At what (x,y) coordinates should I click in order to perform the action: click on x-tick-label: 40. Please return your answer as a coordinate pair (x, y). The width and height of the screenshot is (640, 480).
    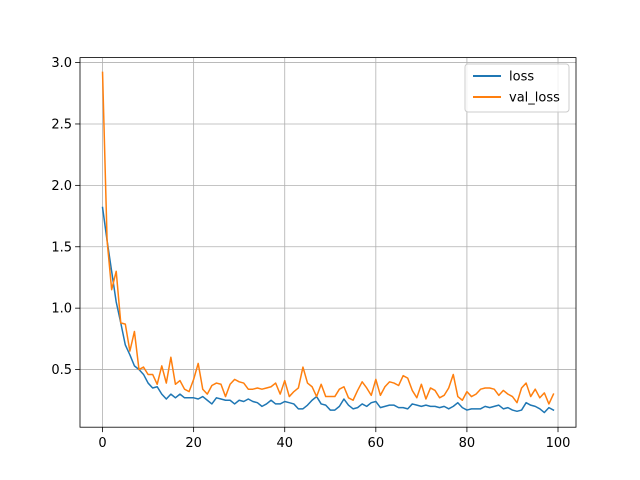
    Looking at the image, I should click on (284, 443).